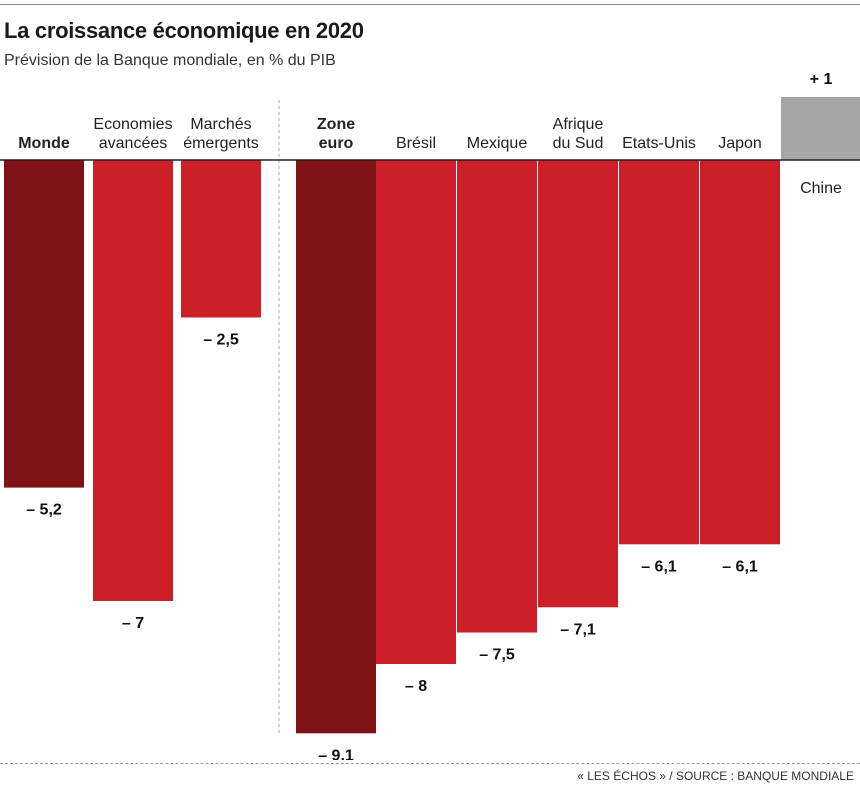  What do you see at coordinates (430, 763) in the screenshot?
I see `bottom-rule` at bounding box center [430, 763].